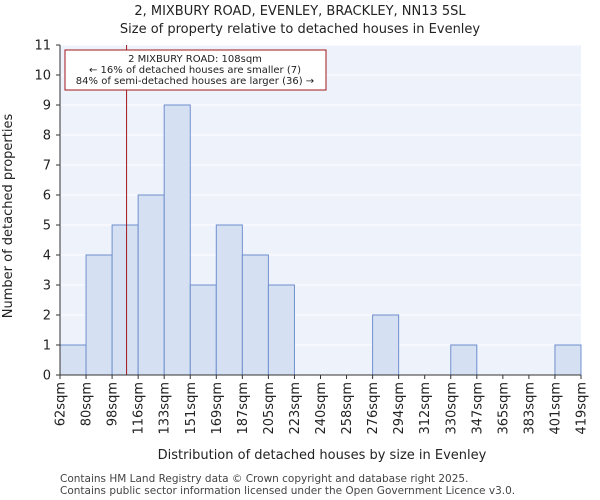 Image resolution: width=600 pixels, height=500 pixels. I want to click on x-tick-label: 205sqm, so click(269, 408).